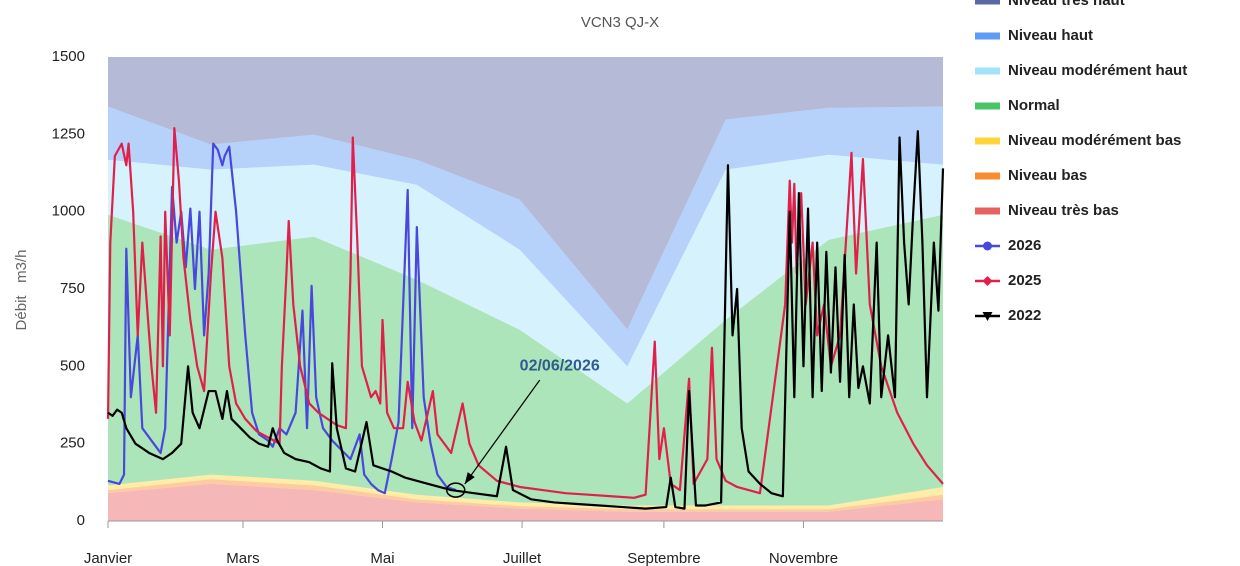 Image resolution: width=1240 pixels, height=566 pixels. What do you see at coordinates (560, 365) in the screenshot?
I see `annotation-label: 02/06/2026` at bounding box center [560, 365].